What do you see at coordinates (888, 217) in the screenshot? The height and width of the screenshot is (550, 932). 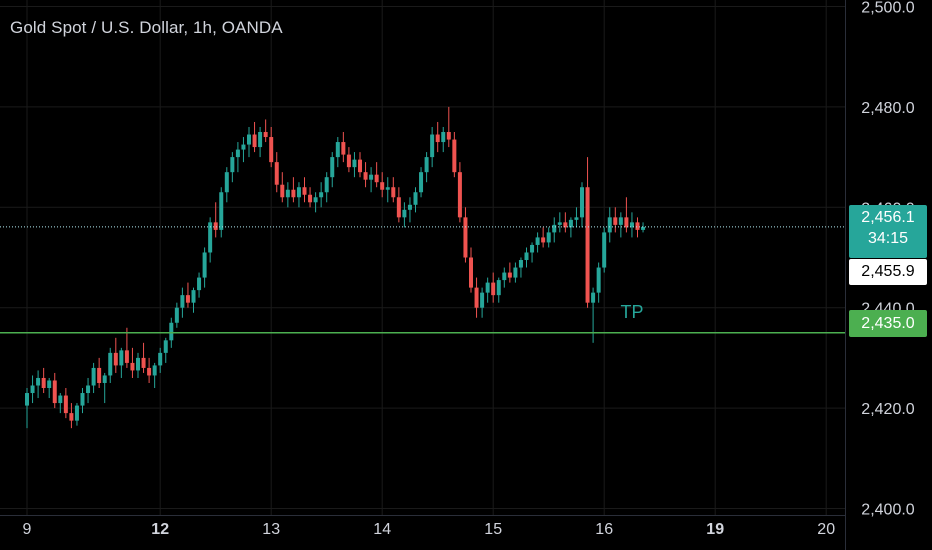 I see `last-price-value: 2,456.1` at bounding box center [888, 217].